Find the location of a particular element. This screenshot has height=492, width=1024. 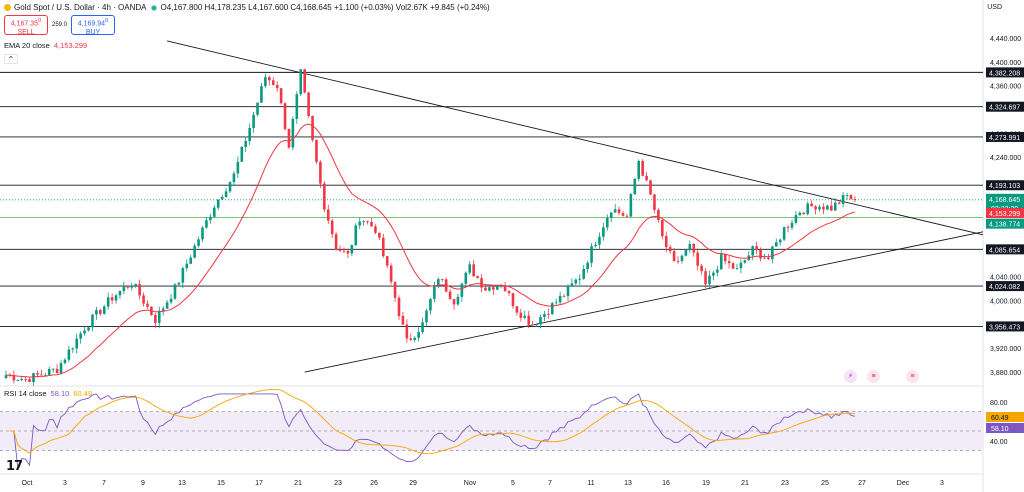

time-tick-label: 21 is located at coordinates (745, 483).